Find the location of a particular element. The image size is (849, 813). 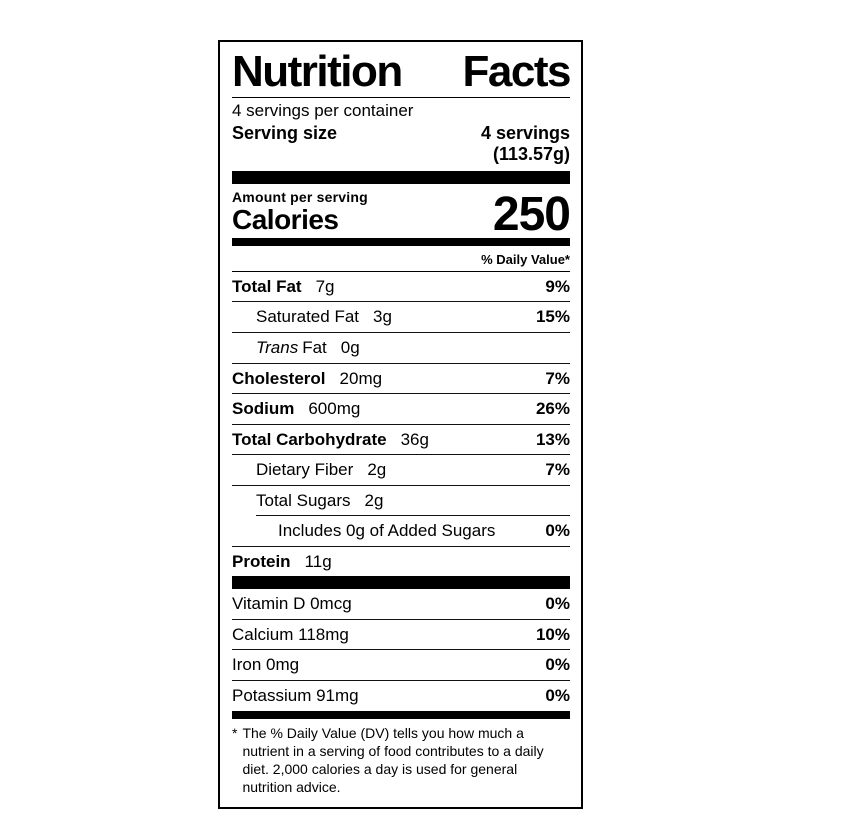

nutrient-name-amount: Cholesterol 20mg is located at coordinates (307, 378).